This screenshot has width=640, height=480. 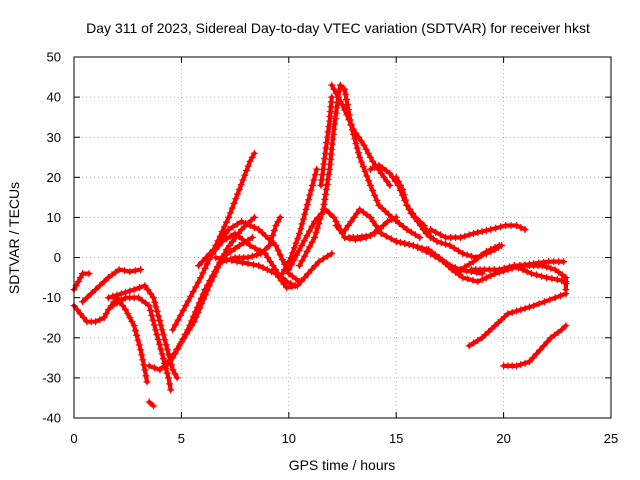 What do you see at coordinates (396, 438) in the screenshot?
I see `x-tick-label: 15` at bounding box center [396, 438].